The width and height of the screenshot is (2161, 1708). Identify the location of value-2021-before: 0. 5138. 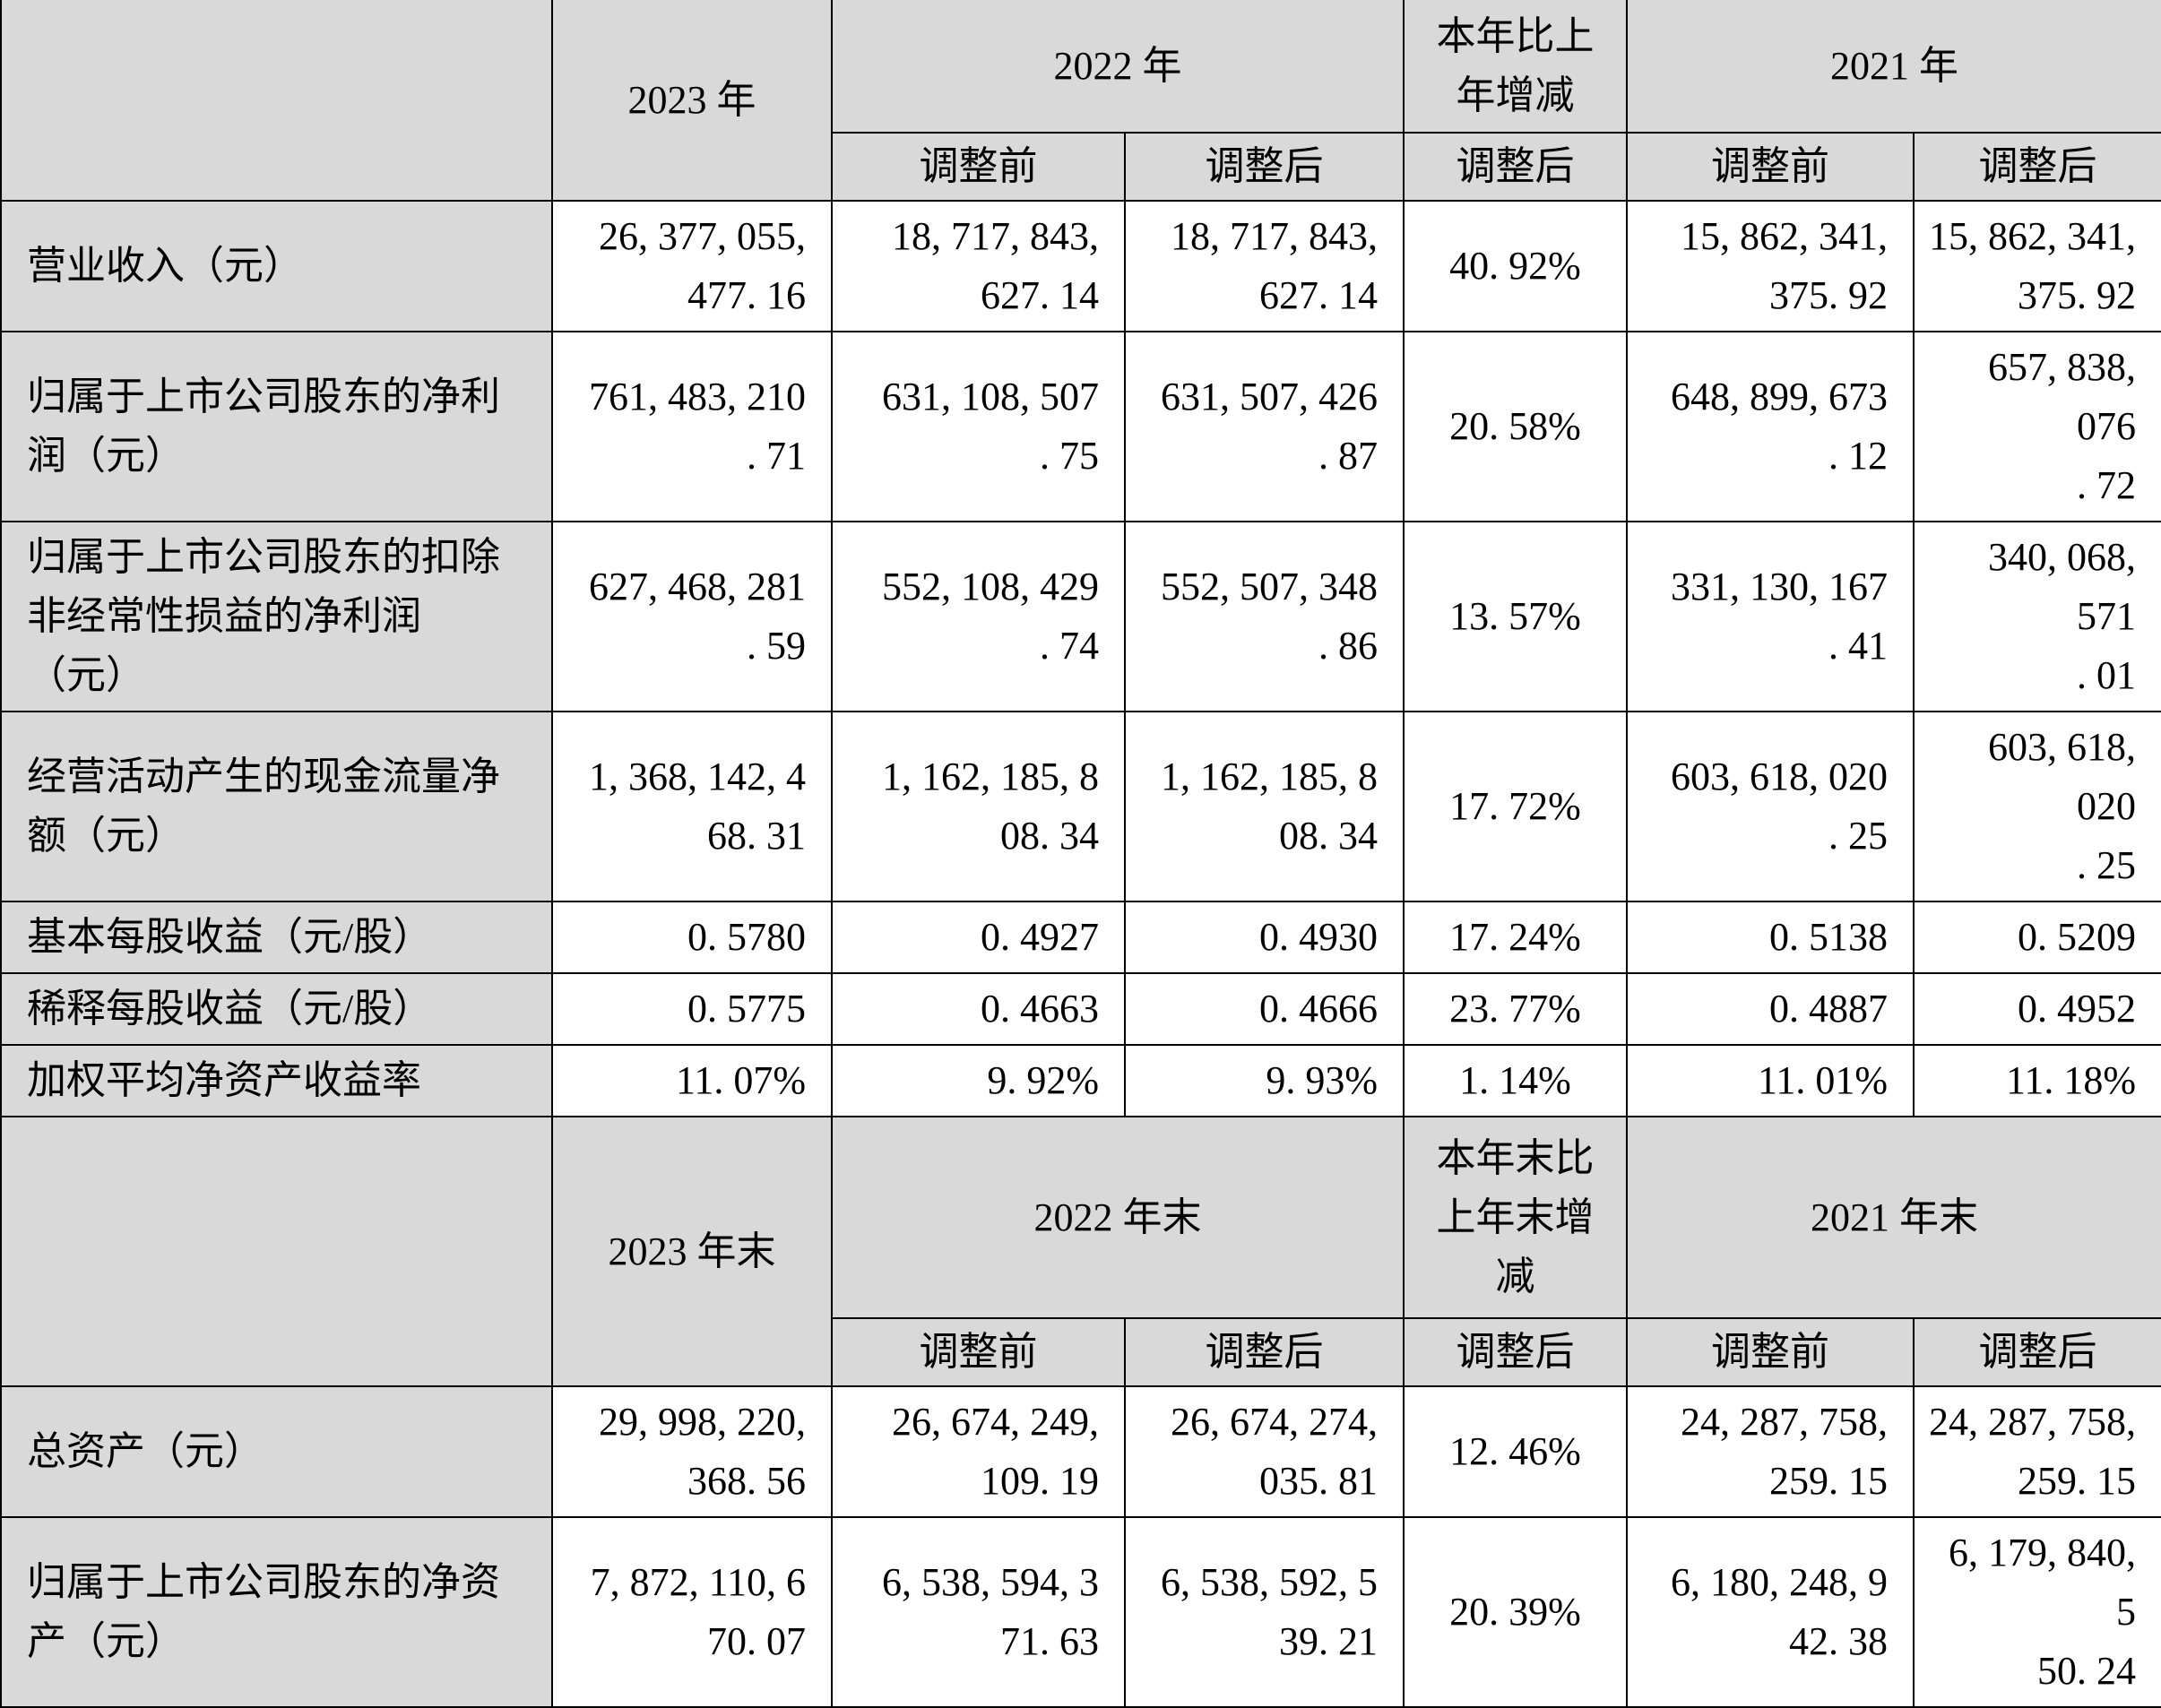
(1770, 937).